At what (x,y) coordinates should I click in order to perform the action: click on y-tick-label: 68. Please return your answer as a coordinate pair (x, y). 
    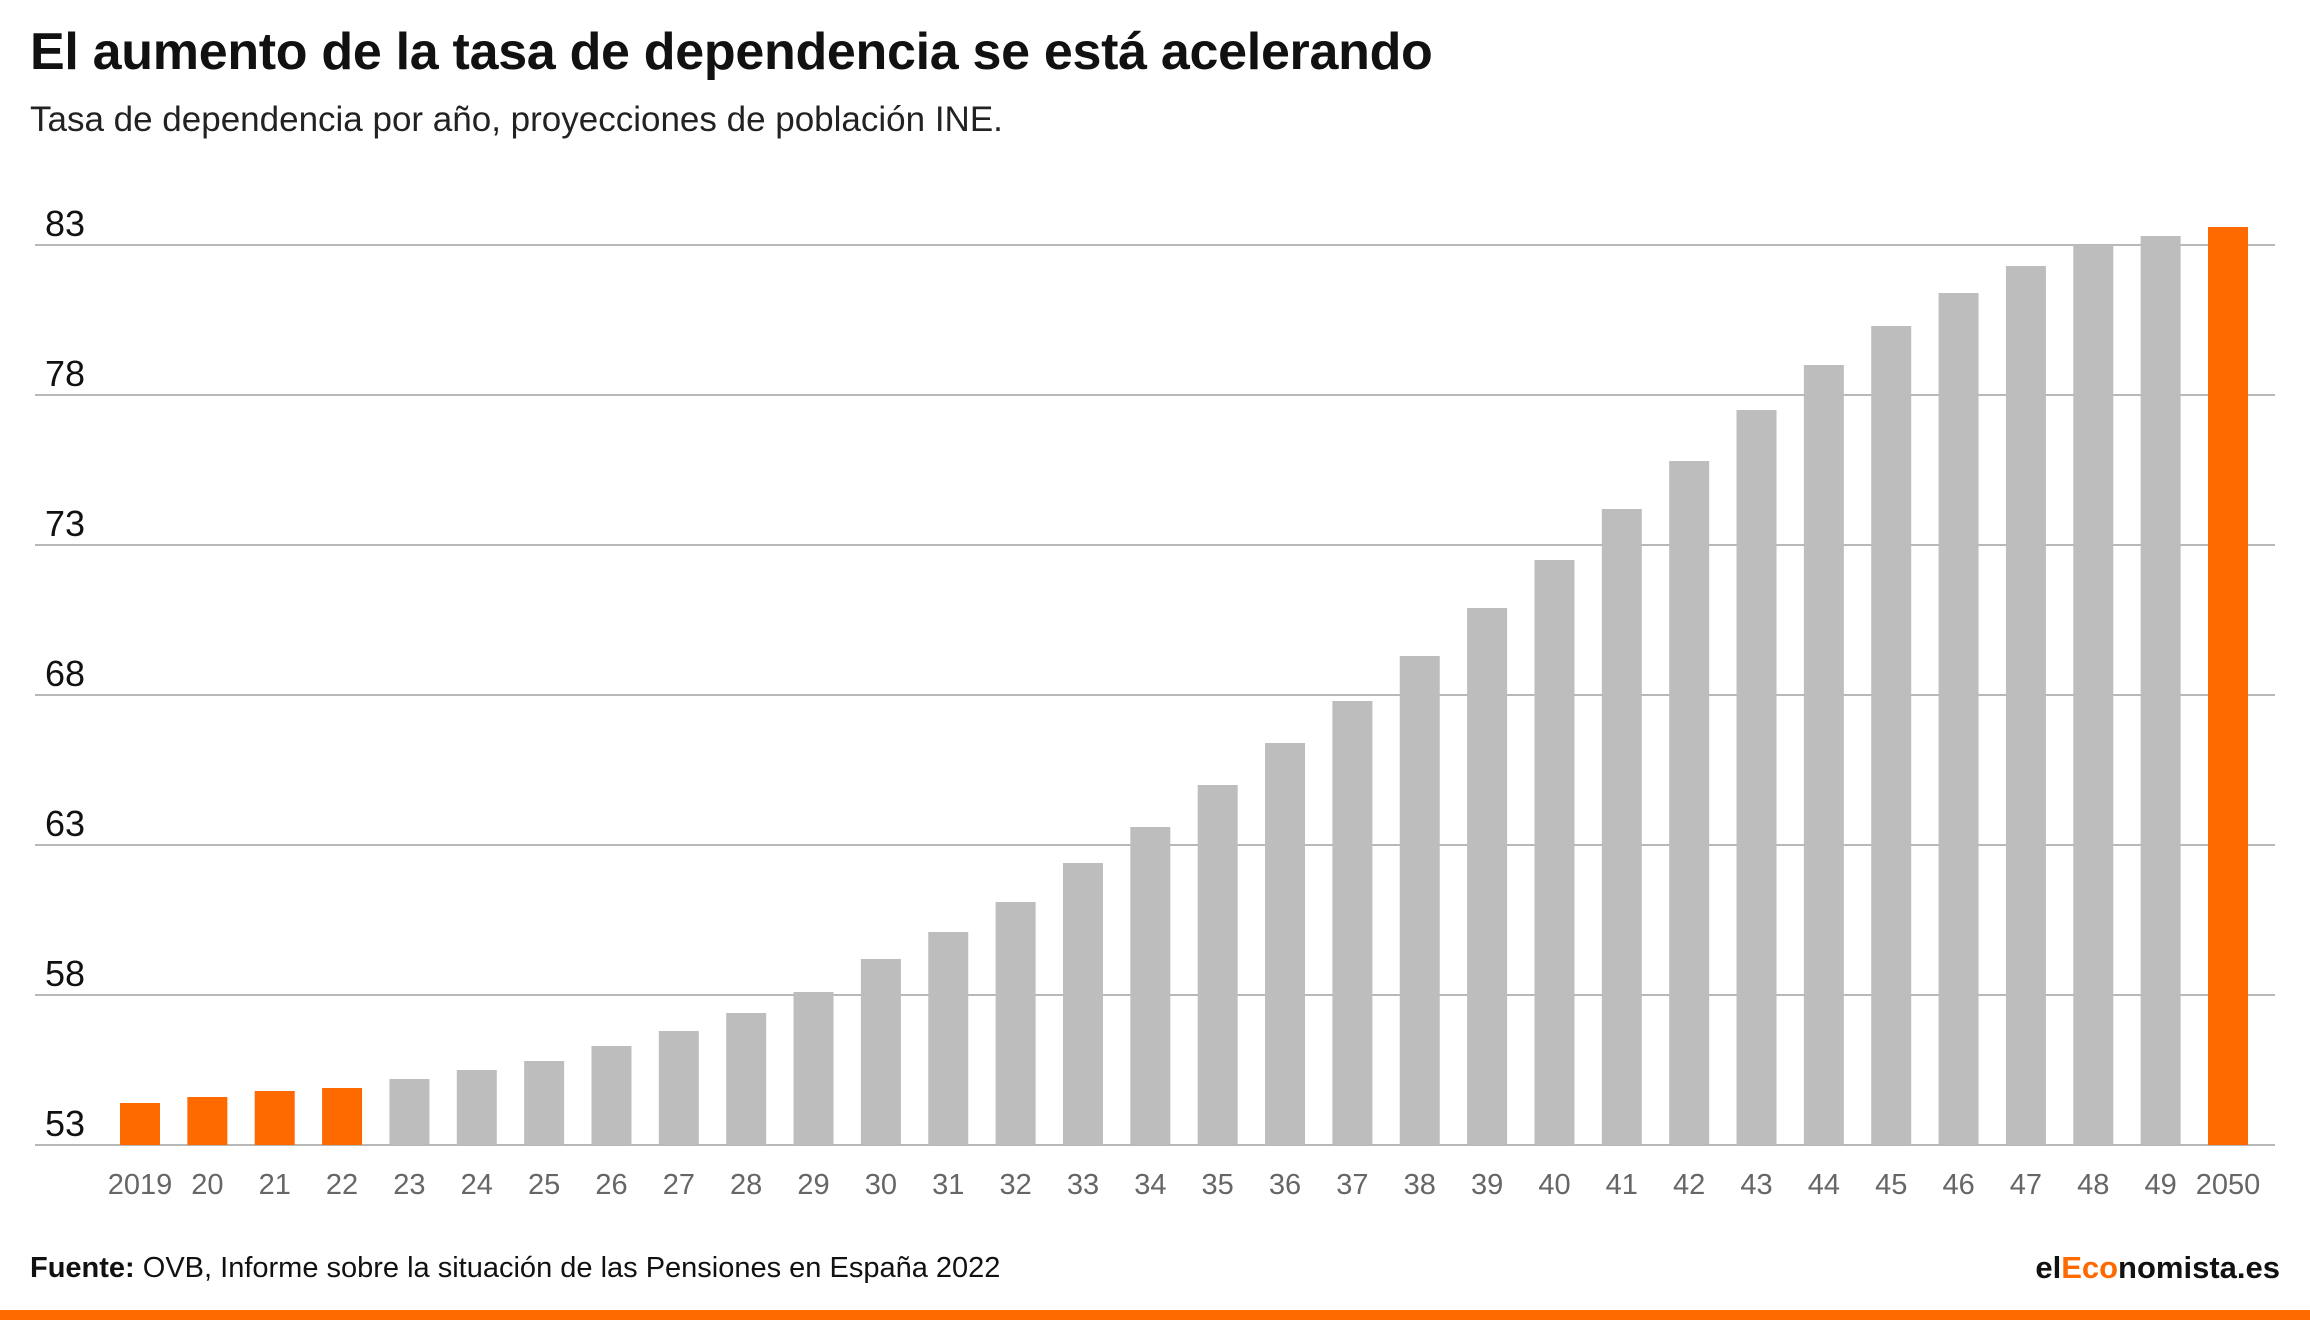
    Looking at the image, I should click on (65, 673).